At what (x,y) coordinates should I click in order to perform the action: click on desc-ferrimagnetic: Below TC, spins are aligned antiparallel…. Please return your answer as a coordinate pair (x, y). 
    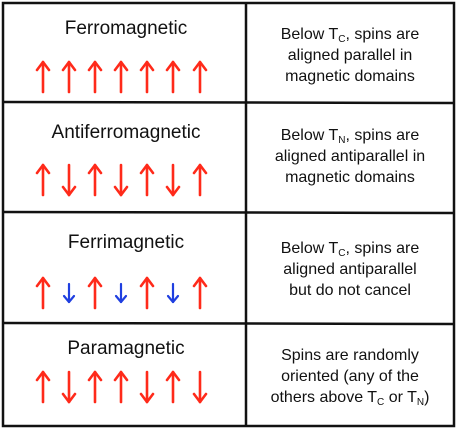
    Looking at the image, I should click on (350, 269).